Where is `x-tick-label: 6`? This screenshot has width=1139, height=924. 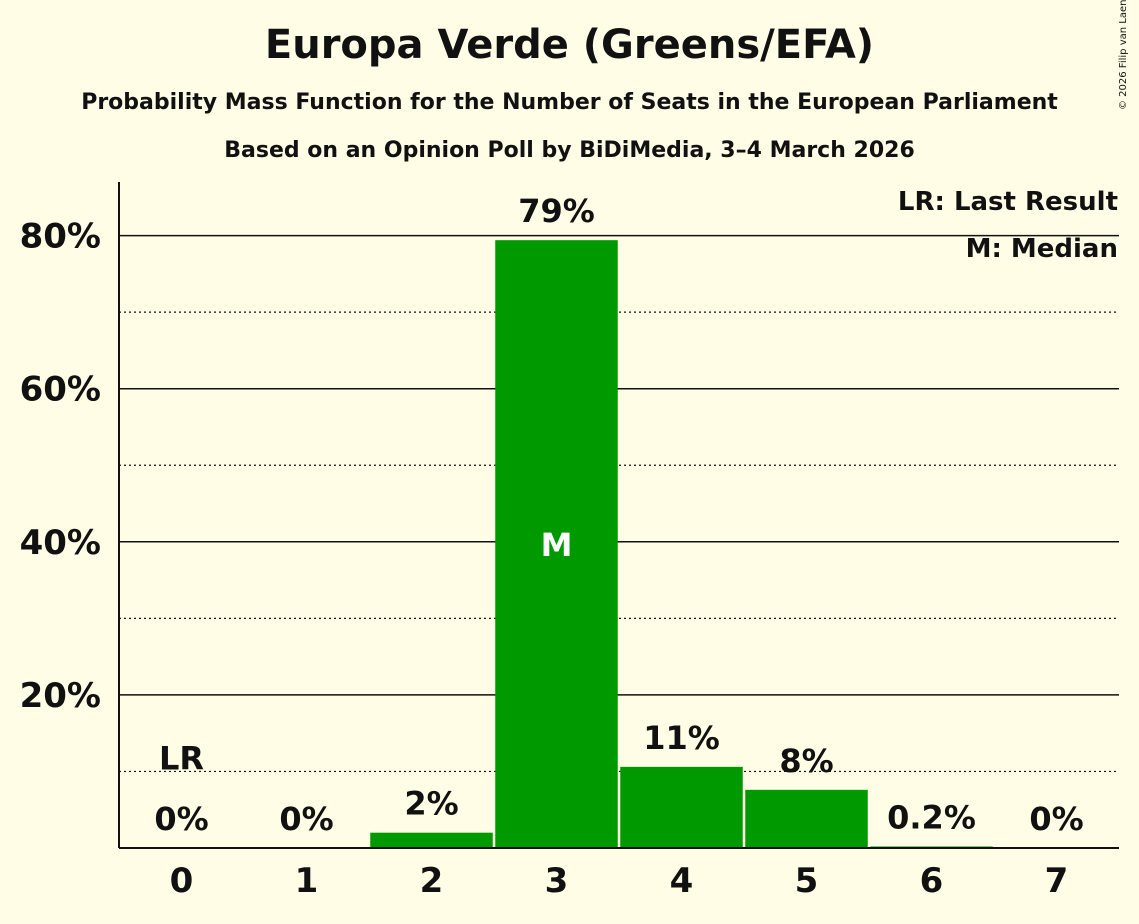
x-tick-label: 6 is located at coordinates (932, 881).